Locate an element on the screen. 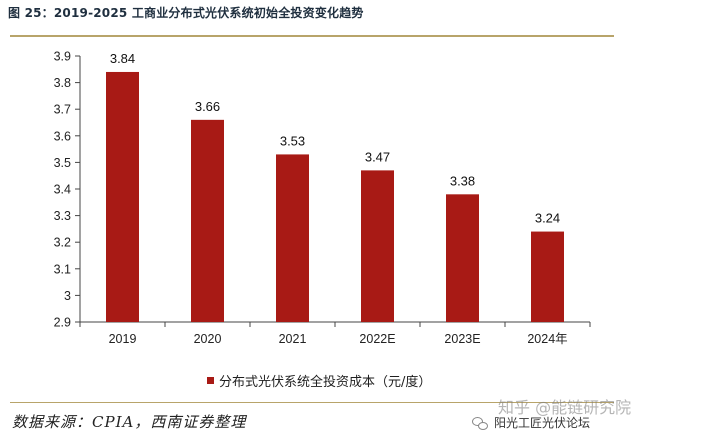 Image resolution: width=720 pixels, height=440 pixels. x-tick-label: 2019 is located at coordinates (123, 339).